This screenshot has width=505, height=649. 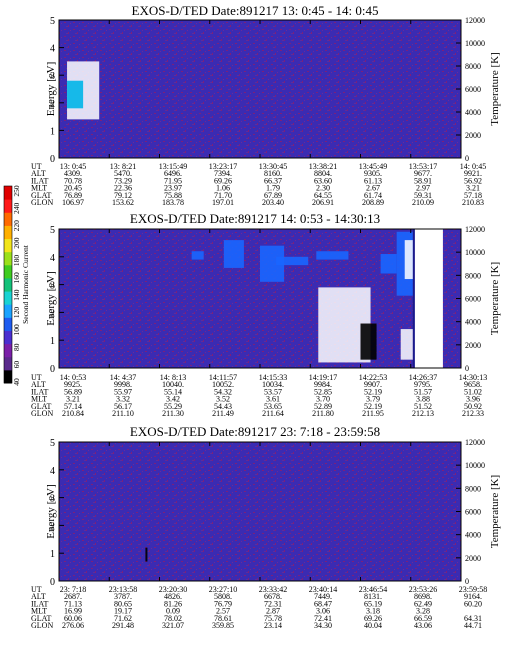 I want to click on ephemeris-cell: 13:30:45, so click(x=273, y=166).